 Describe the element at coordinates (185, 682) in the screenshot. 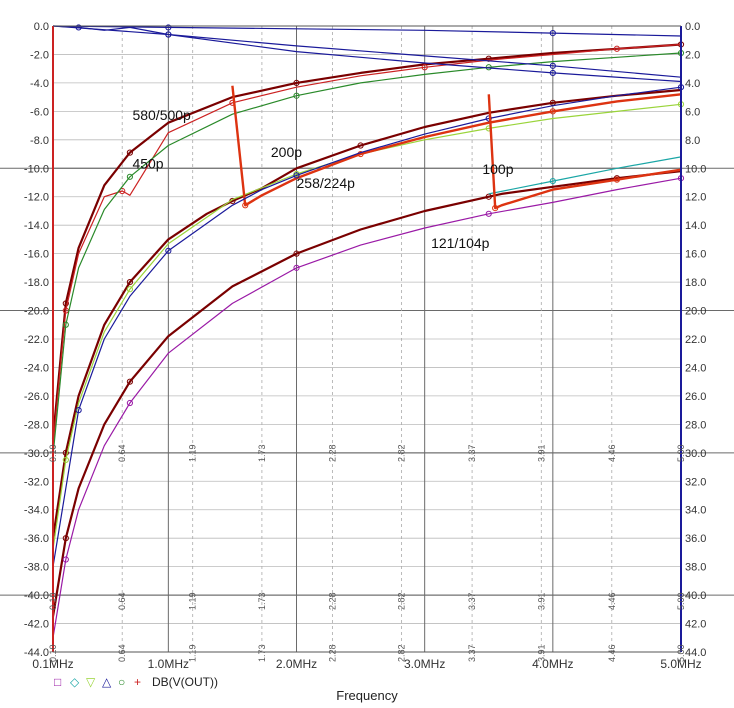

I see `legend-label: DB(V(OUT))` at that location.